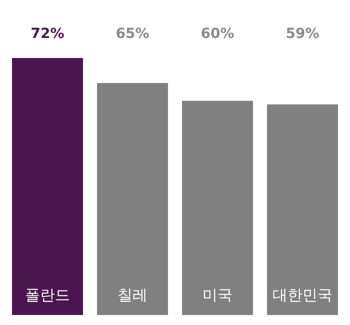  Describe the element at coordinates (302, 295) in the screenshot. I see `x-tick-label: 대한민국` at that location.